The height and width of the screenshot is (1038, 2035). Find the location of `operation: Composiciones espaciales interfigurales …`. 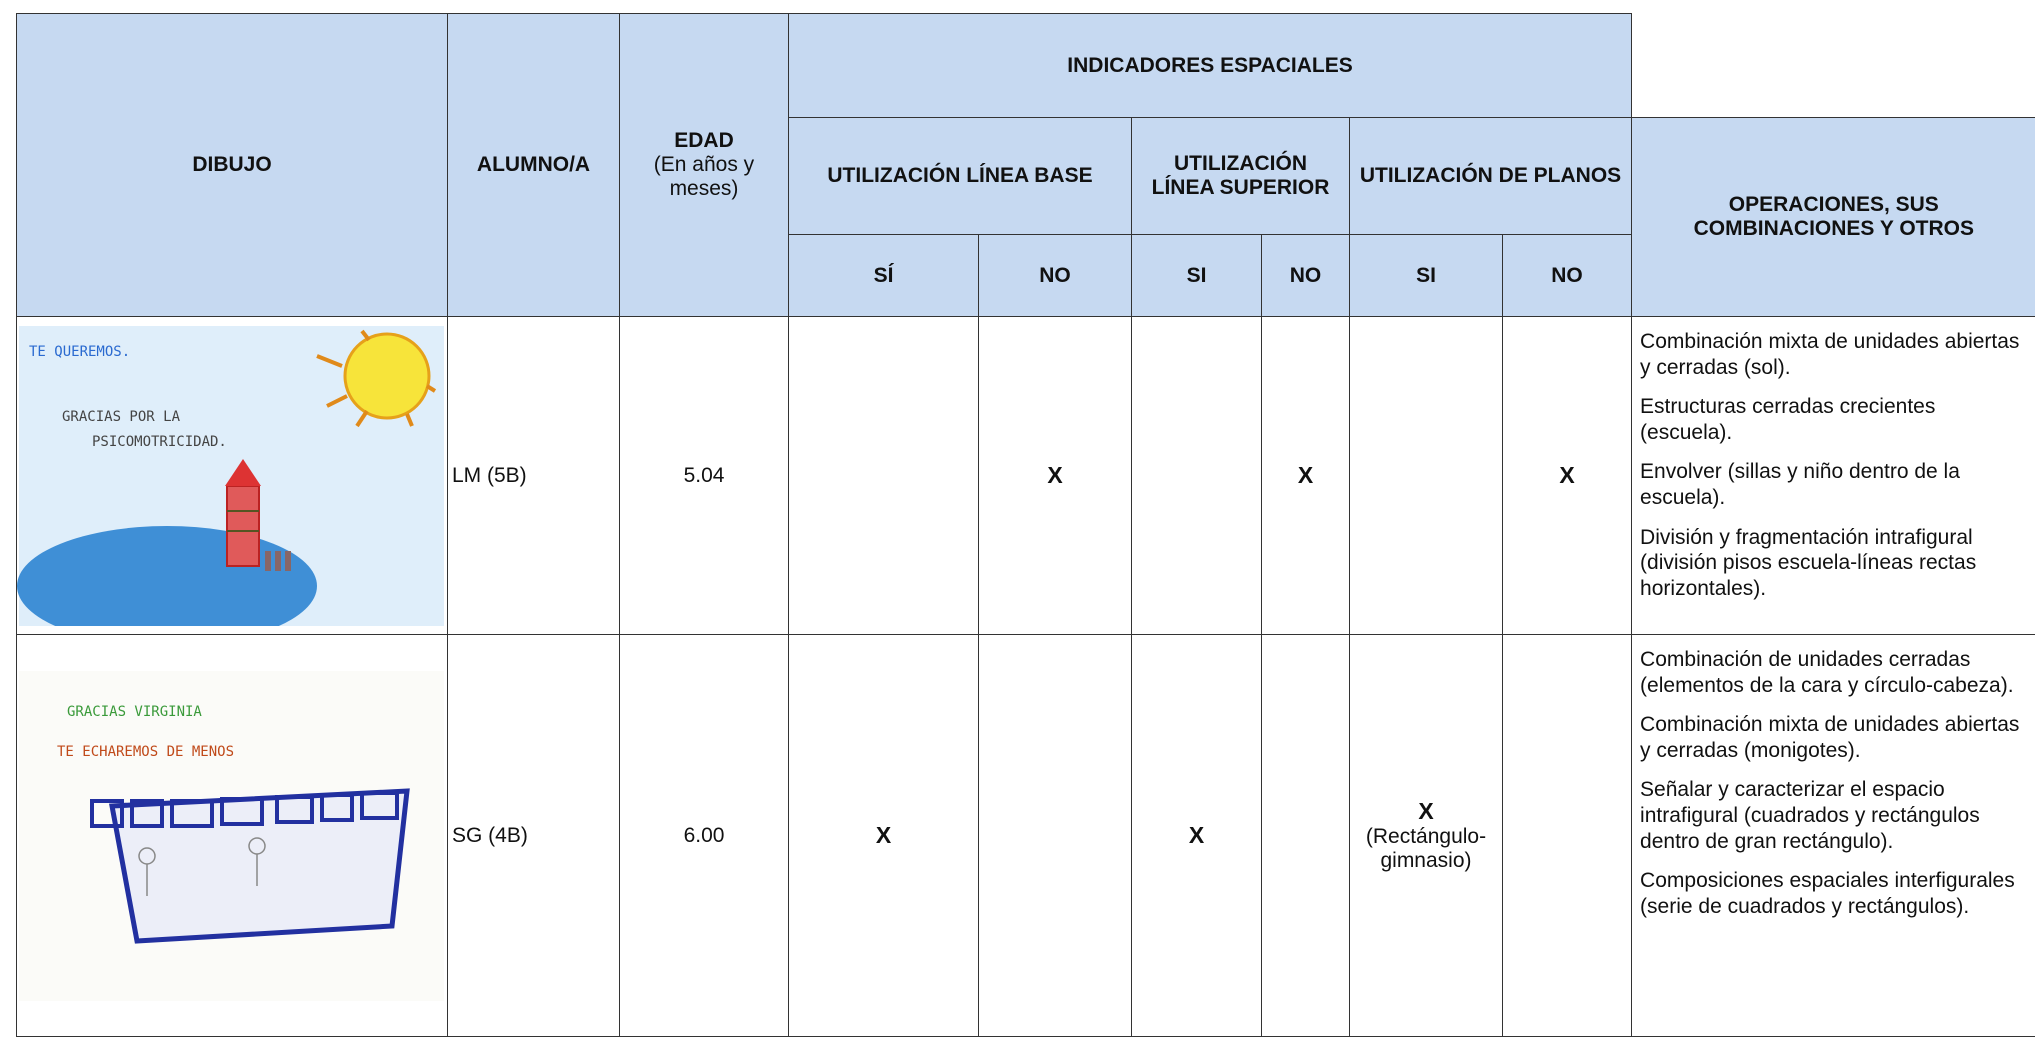

operation: Composiciones espaciales interfigurales … is located at coordinates (1827, 893).